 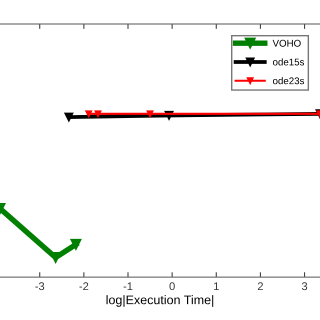 I want to click on x-tick-label: 3, so click(x=305, y=286).